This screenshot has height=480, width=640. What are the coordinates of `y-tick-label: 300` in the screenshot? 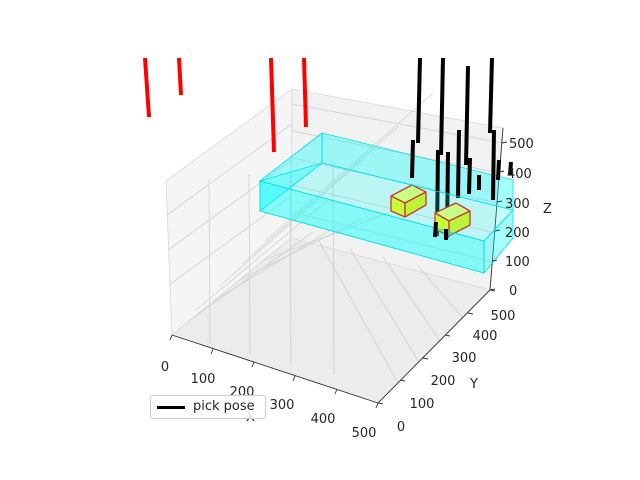 It's located at (464, 358).